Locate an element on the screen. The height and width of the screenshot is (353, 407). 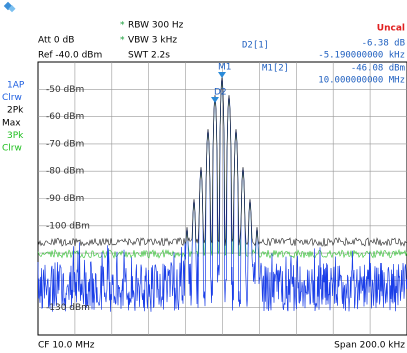
level-label: -90 dBm is located at coordinates (65, 199).